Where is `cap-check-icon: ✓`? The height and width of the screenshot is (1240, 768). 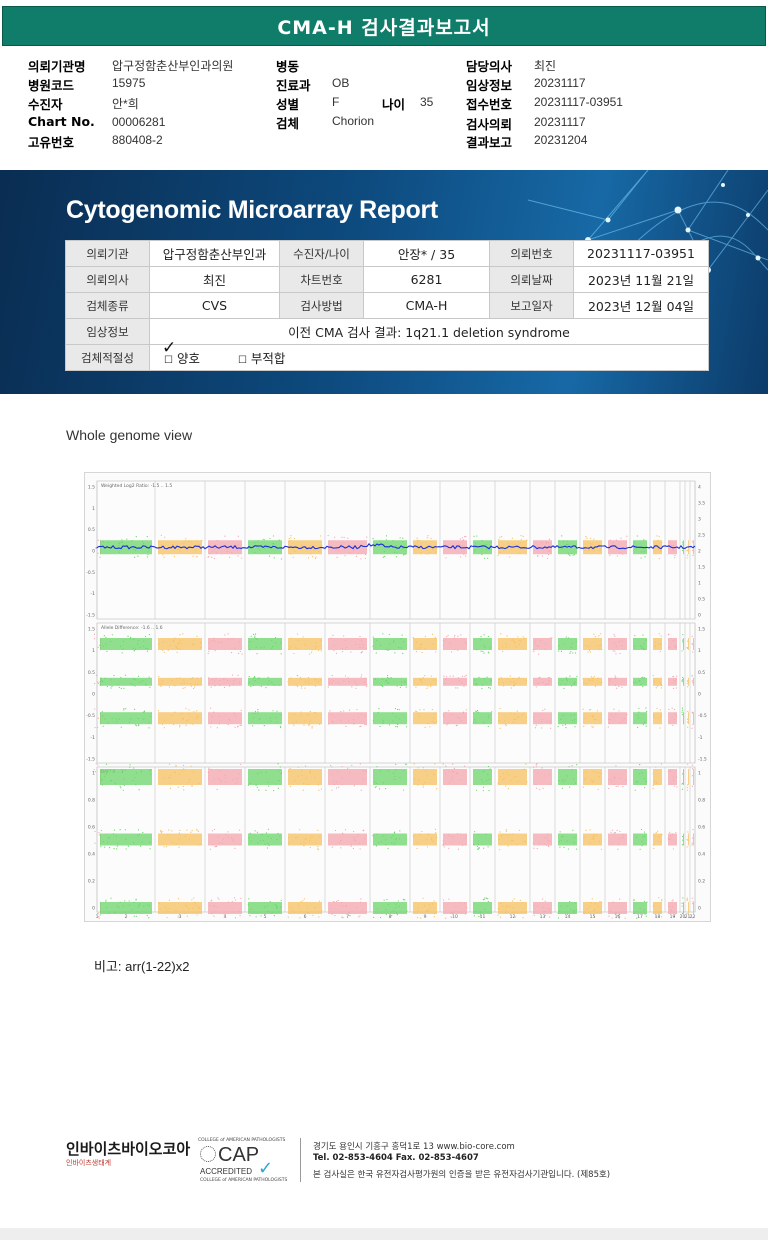 cap-check-icon: ✓ is located at coordinates (266, 1168).